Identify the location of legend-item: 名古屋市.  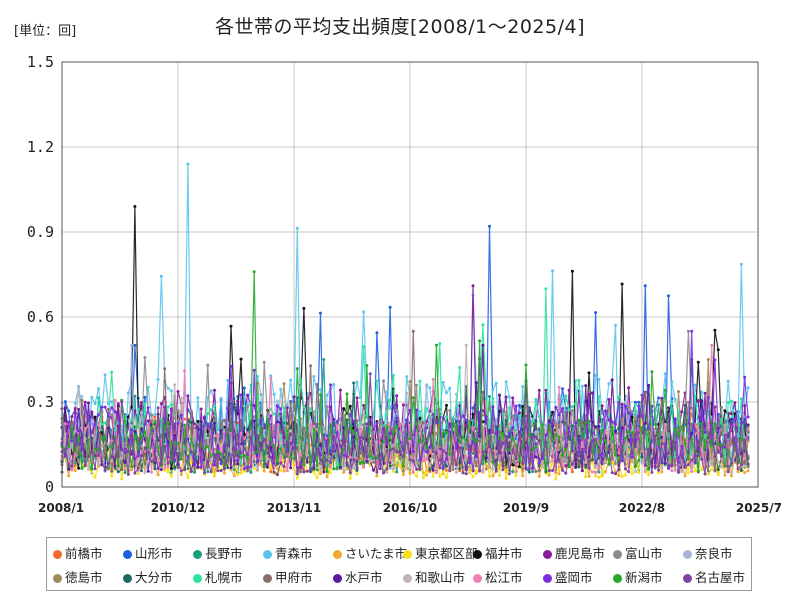
(714, 576).